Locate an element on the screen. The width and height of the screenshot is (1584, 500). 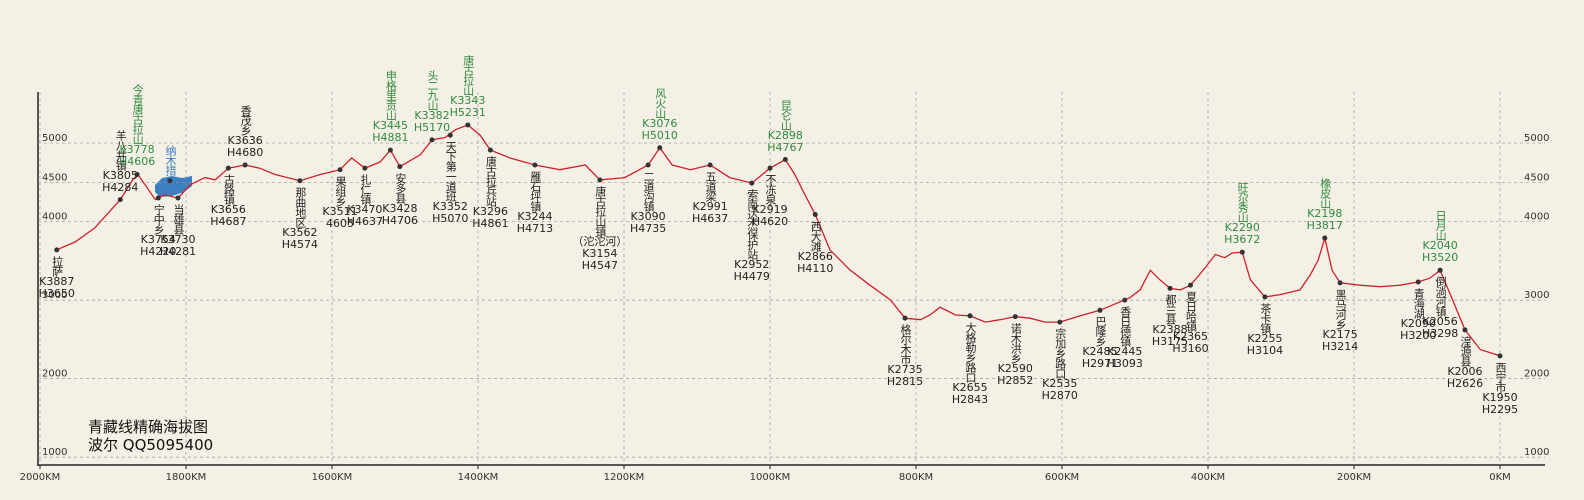
y2-tick-label: 3000 is located at coordinates (1536, 295).